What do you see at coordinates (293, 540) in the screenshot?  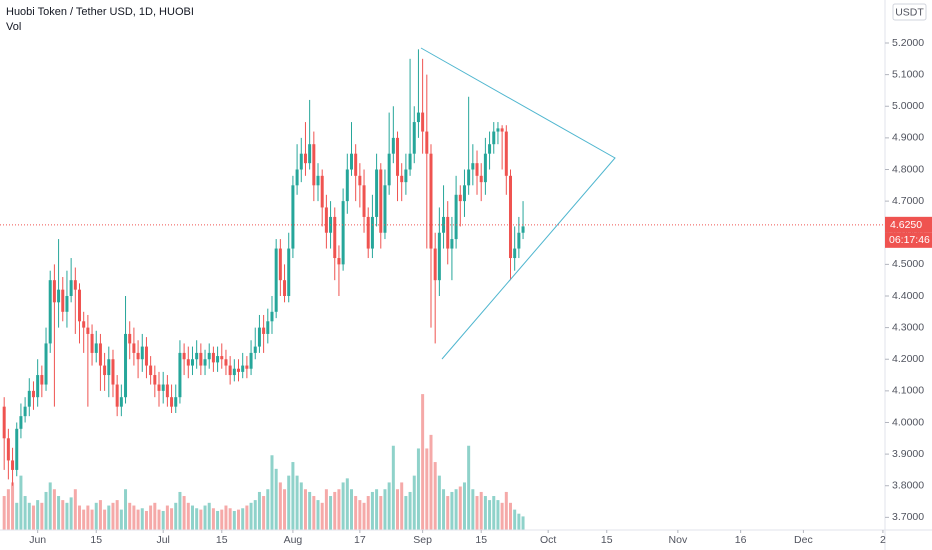 I see `x-tick-label: Aug` at bounding box center [293, 540].